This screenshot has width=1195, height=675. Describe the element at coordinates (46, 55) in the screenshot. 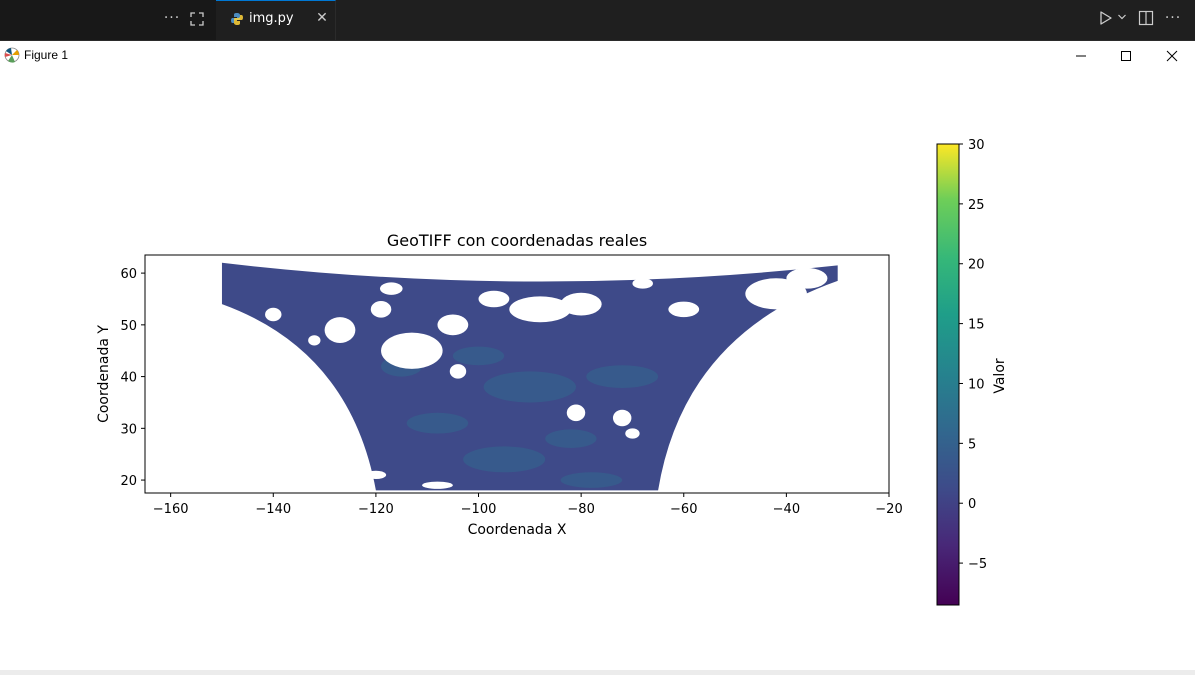

I see `window-title: Figure 1` at that location.